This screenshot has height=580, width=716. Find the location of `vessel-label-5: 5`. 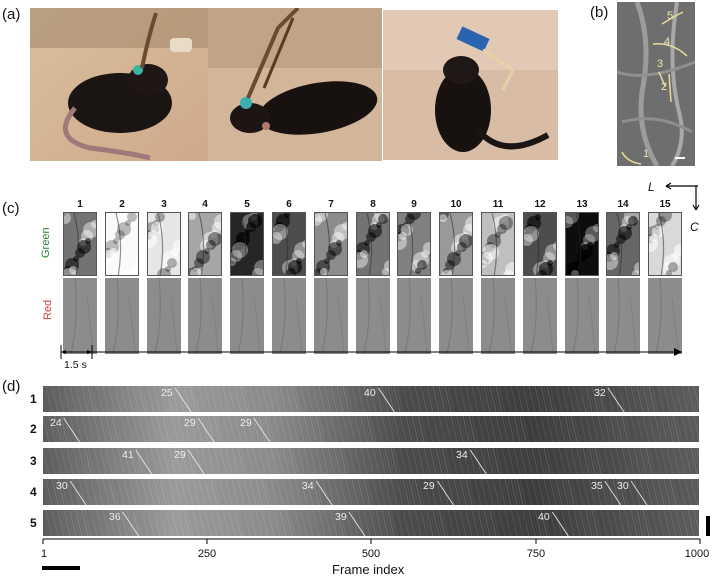

vessel-label-5: 5 is located at coordinates (670, 16).